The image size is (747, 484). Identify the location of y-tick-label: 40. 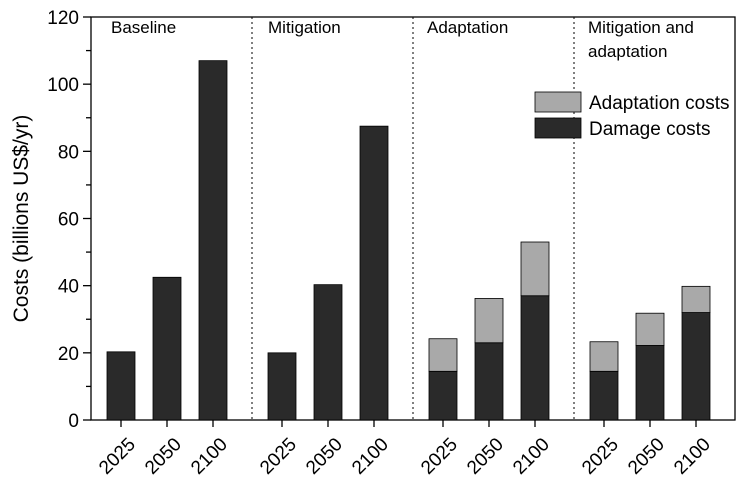
(68, 287).